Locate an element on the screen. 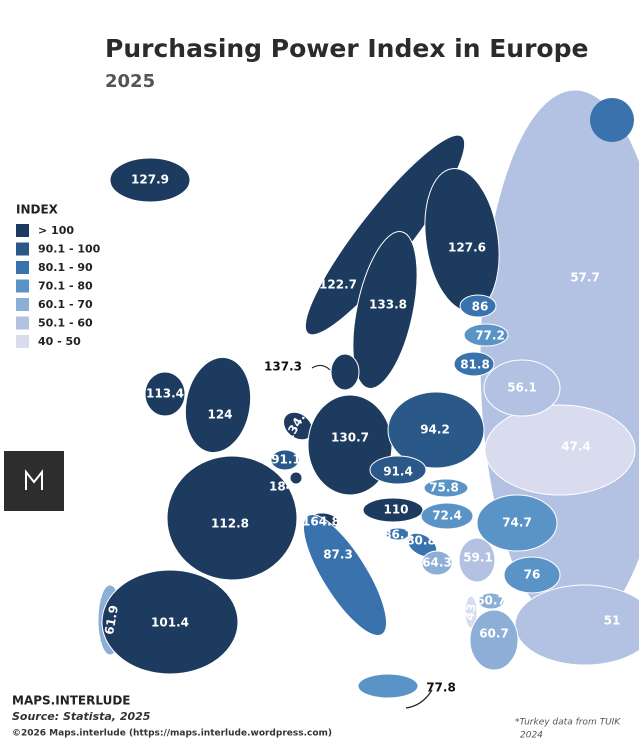 This screenshot has width=639, height=750. brand: MAPS.INTERLUDE is located at coordinates (71, 701).